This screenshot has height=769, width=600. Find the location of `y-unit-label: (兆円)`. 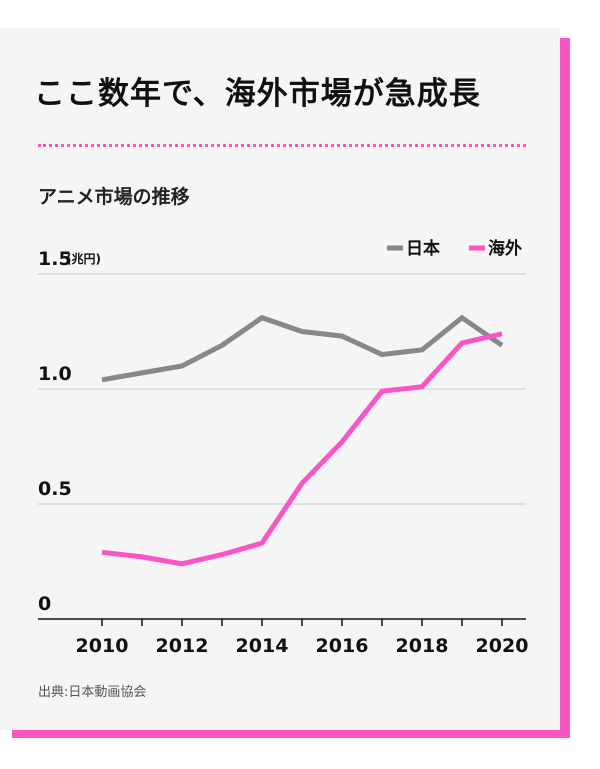

y-unit-label: (兆円) is located at coordinates (83, 258).